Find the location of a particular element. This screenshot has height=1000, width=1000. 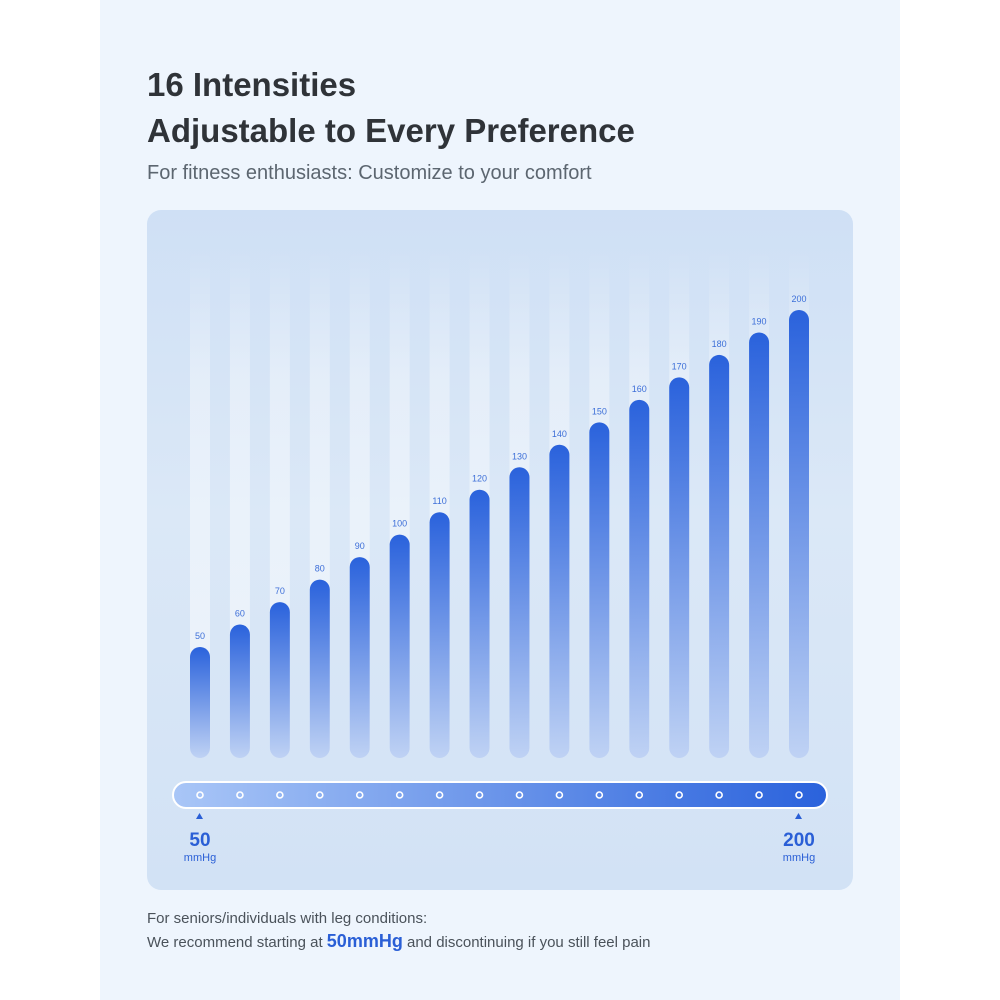

slider-max-label: 200 mmHg is located at coordinates (799, 847).